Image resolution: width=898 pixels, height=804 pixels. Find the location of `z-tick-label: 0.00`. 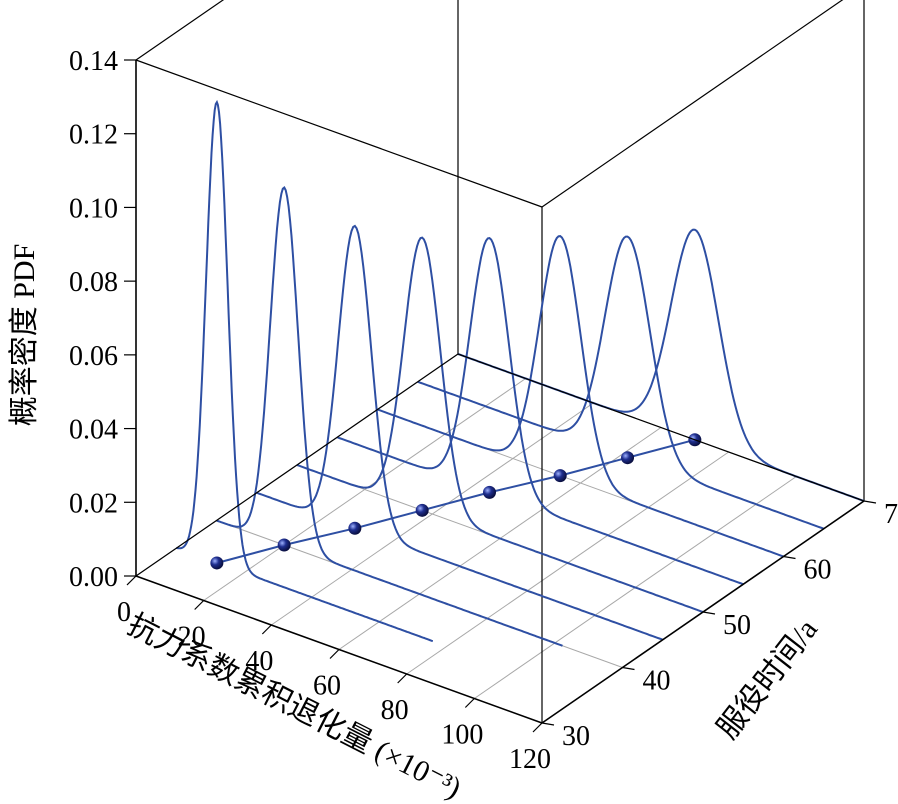

z-tick-label: 0.00 is located at coordinates (93, 577).